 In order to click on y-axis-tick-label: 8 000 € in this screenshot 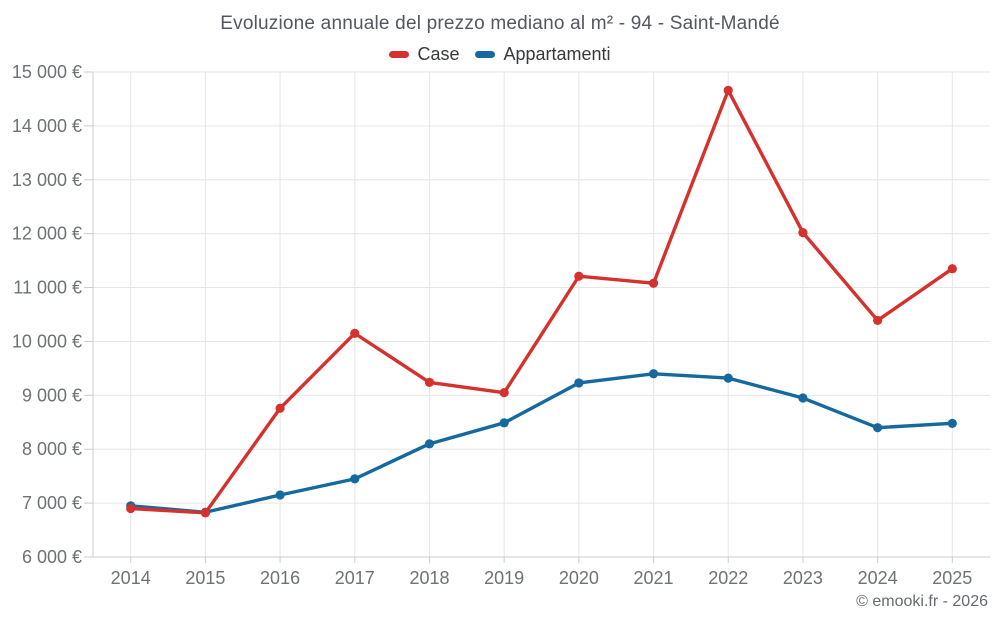, I will do `click(52, 449)`.